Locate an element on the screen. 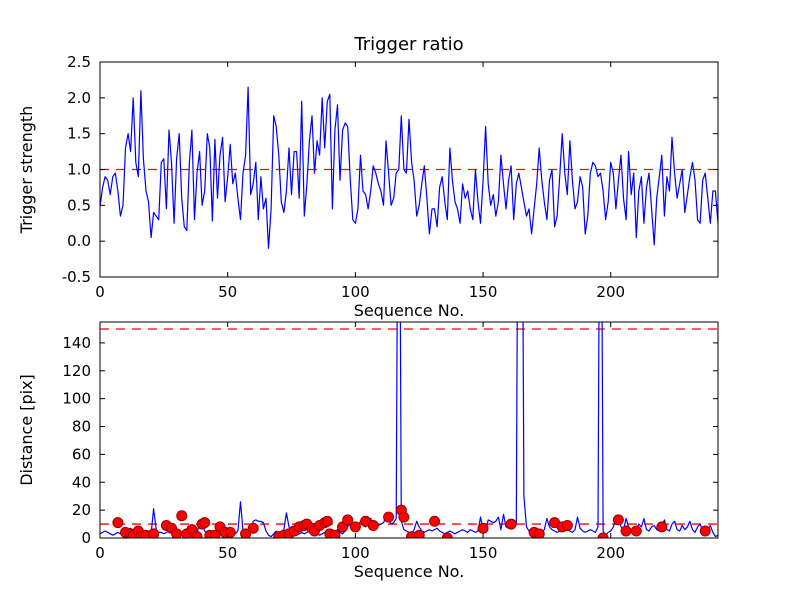 The image size is (800, 600). chart-title: Trigger ratio is located at coordinates (408, 44).